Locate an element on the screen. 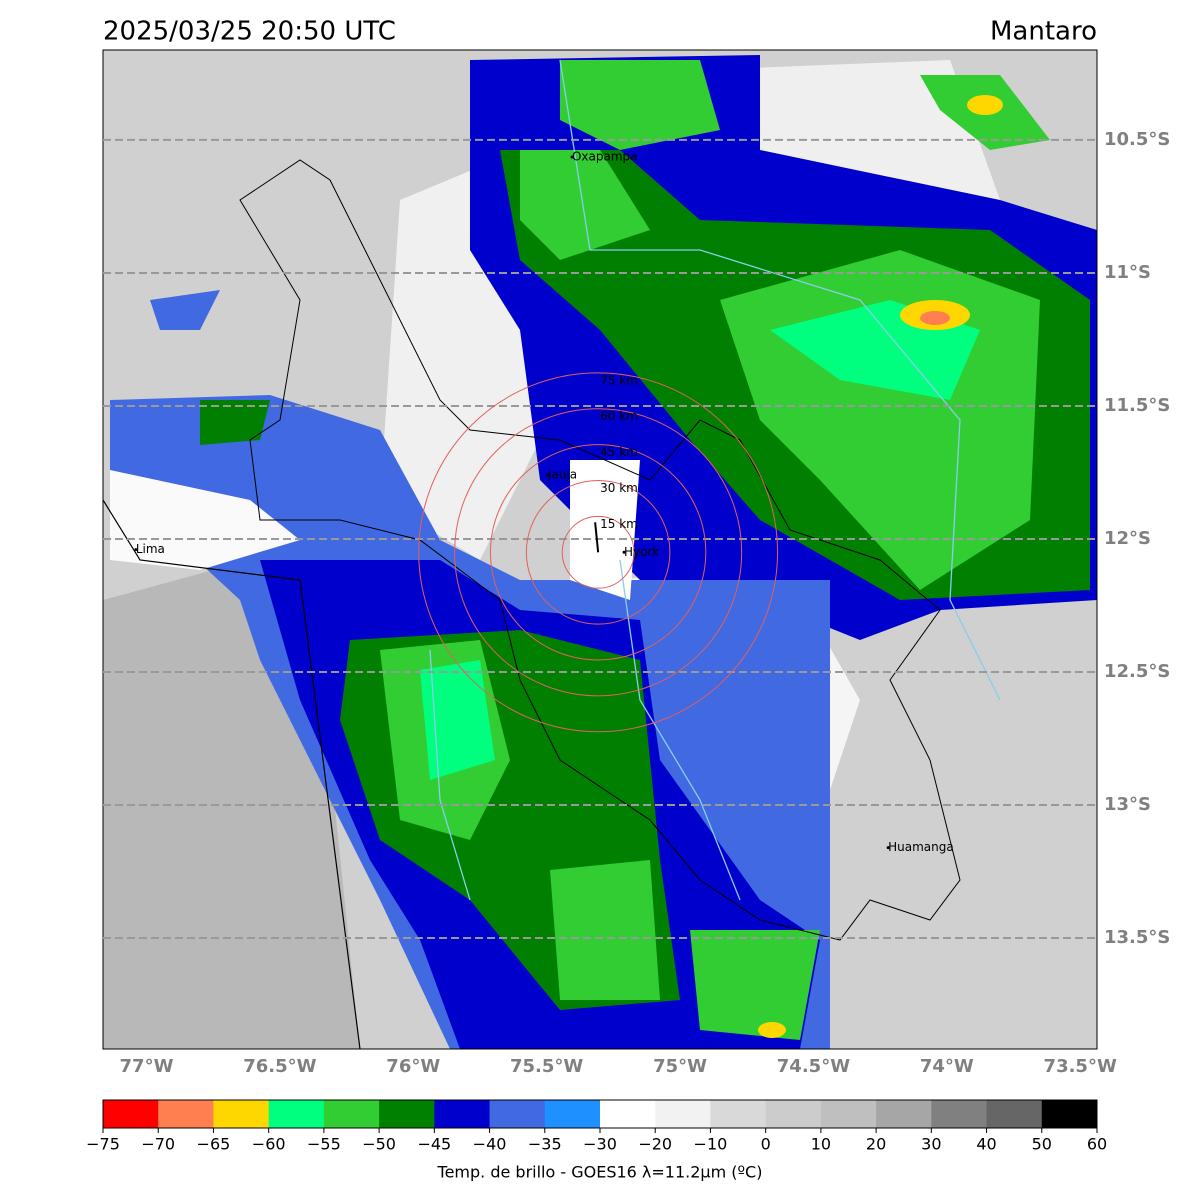  city-label: Huamanga is located at coordinates (921, 847).